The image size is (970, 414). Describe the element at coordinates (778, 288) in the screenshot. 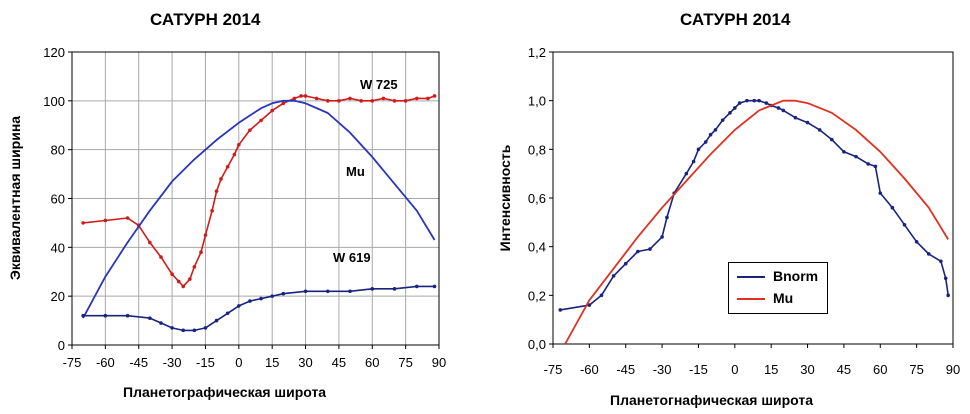

I see `chart-right-legend: Bnorm Mu` at that location.